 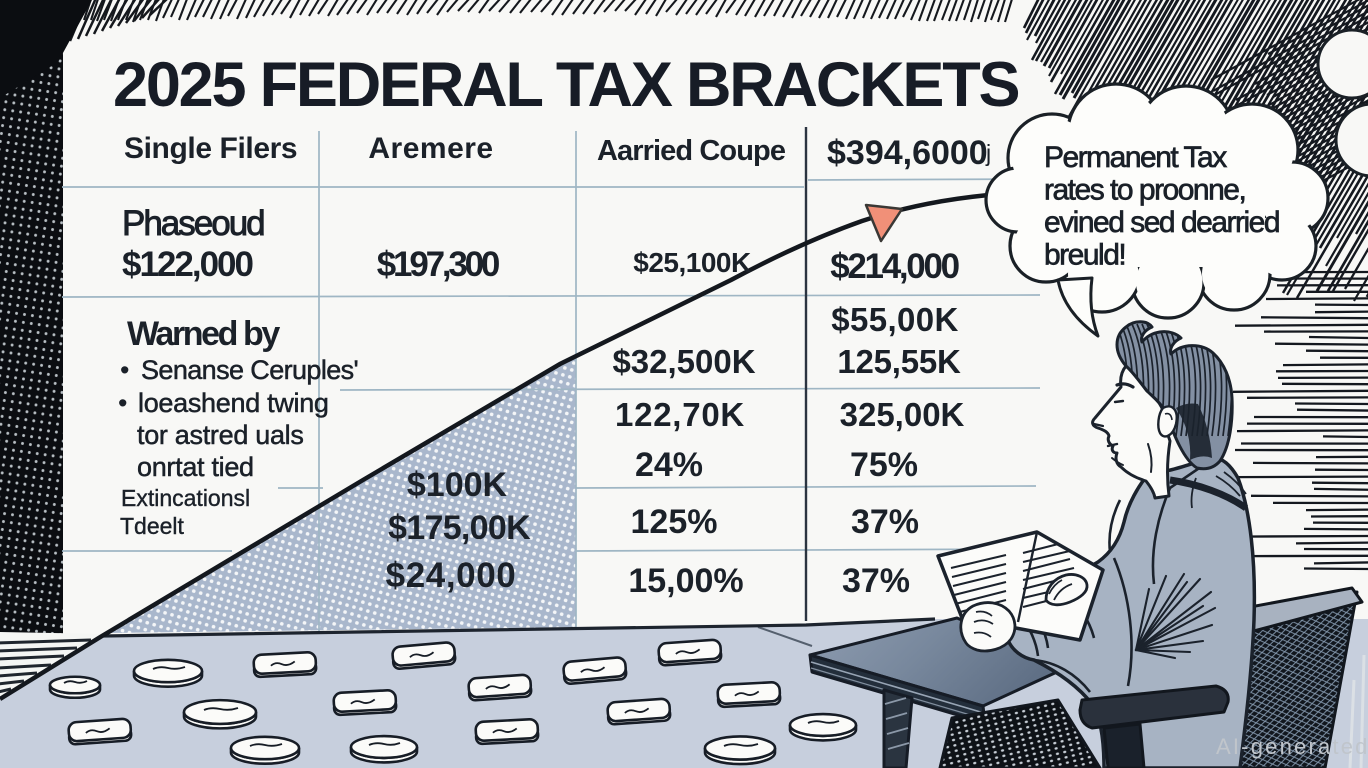 I want to click on svg-text: Aarried Coupe, so click(x=691, y=151).